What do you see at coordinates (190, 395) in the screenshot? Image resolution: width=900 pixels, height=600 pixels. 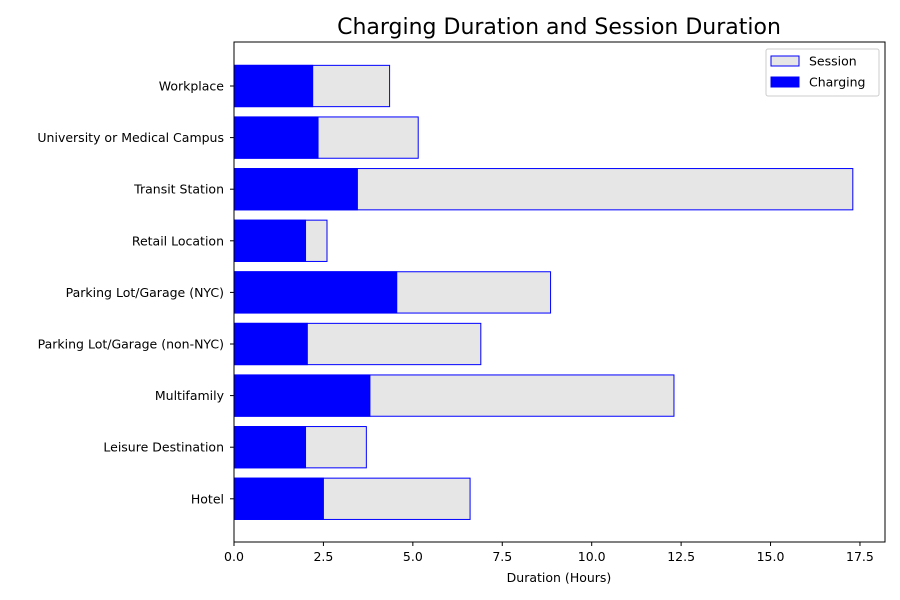 I see `y-tick-label: Multifamily` at bounding box center [190, 395].